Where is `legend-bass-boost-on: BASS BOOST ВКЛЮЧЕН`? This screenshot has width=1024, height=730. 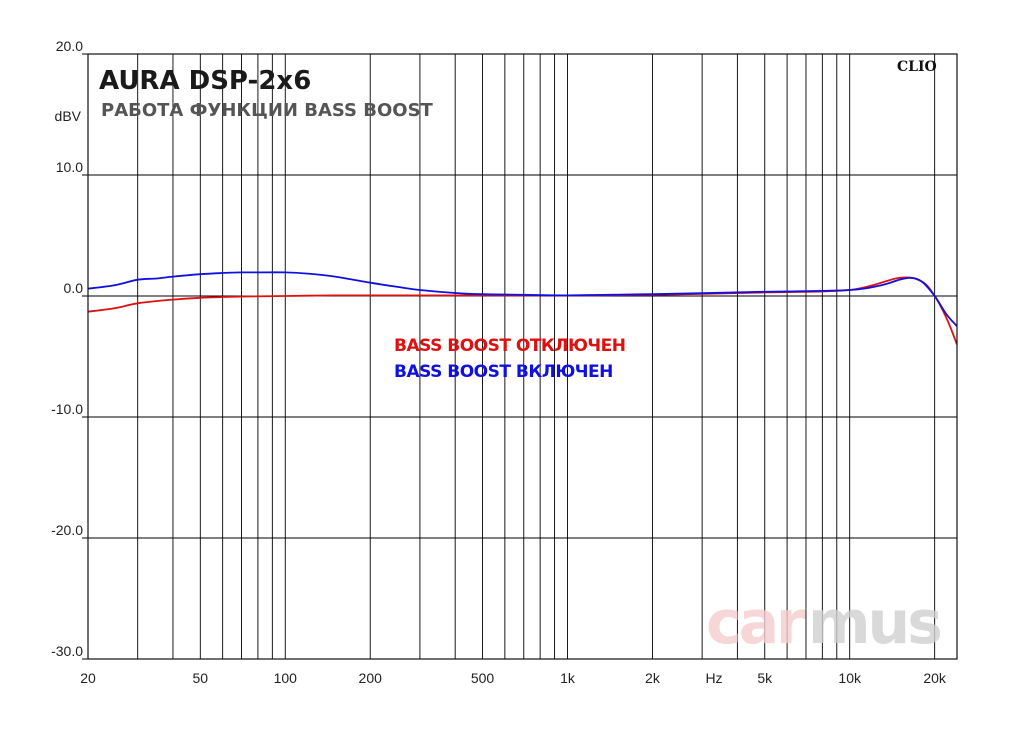
legend-bass-boost-on: BASS BOOST ВКЛЮЧЕН is located at coordinates (503, 372).